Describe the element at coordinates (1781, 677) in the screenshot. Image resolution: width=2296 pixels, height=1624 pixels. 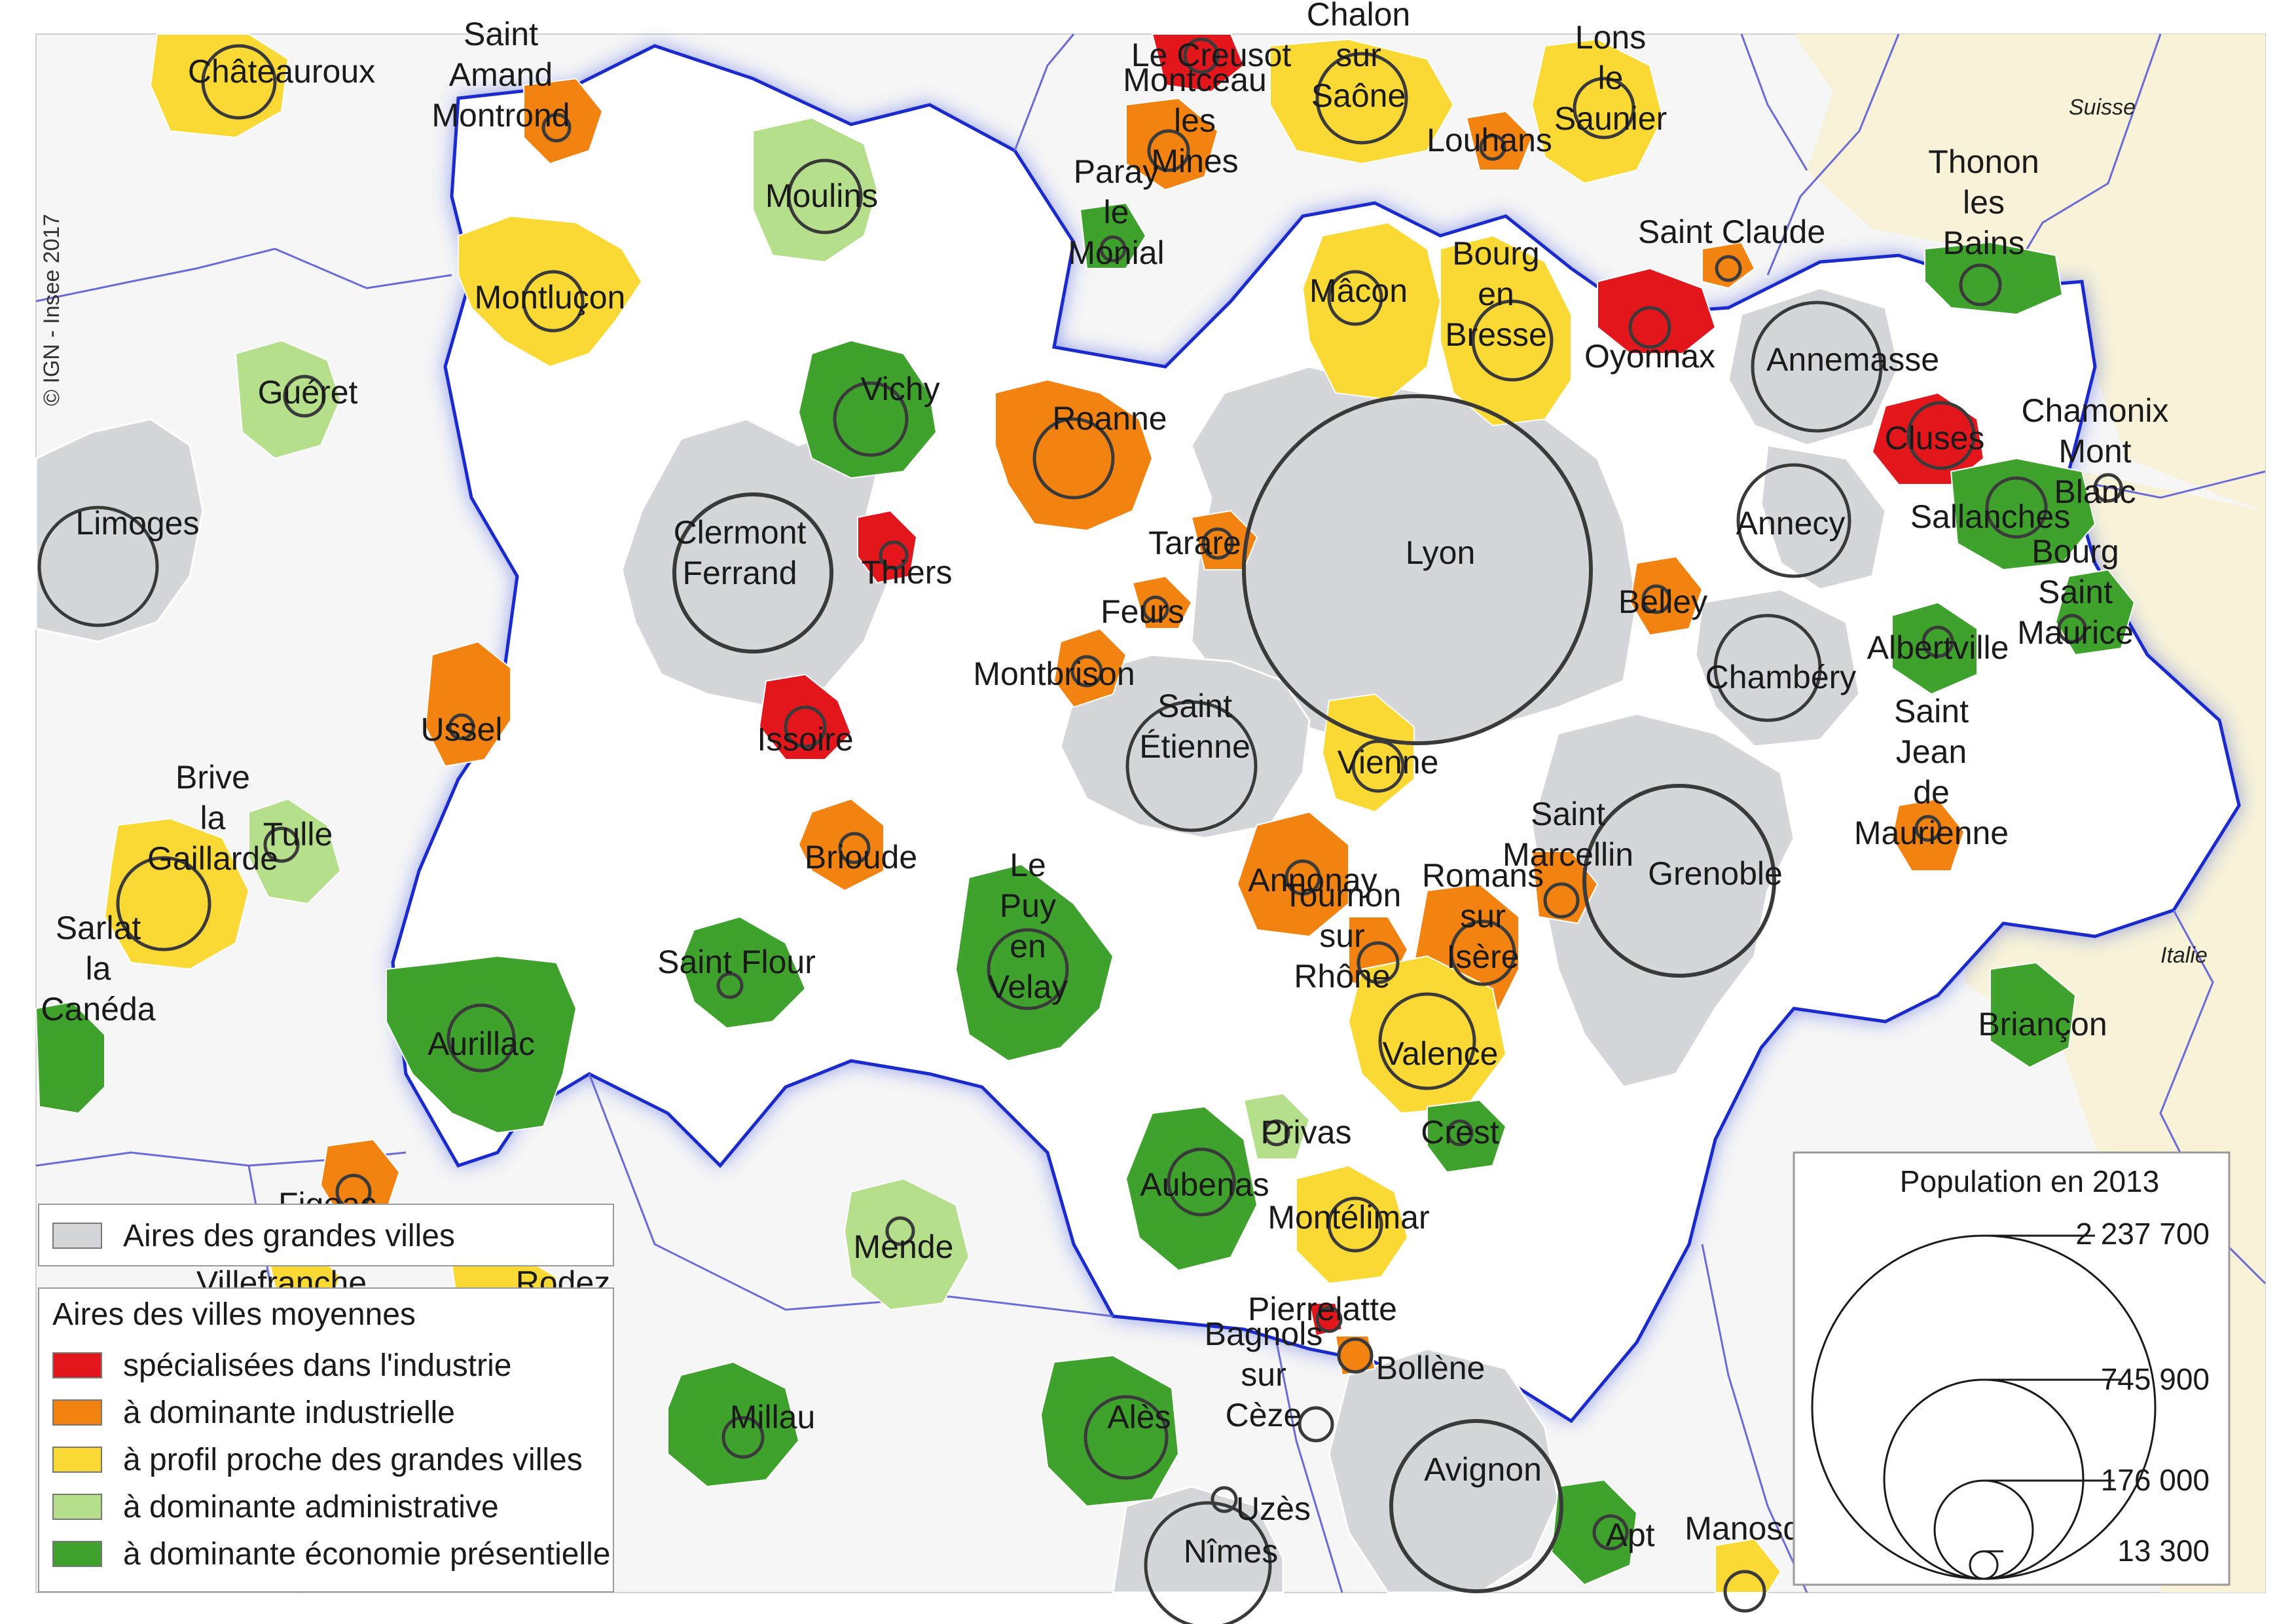
I see `city-label-5: Chambéry` at that location.